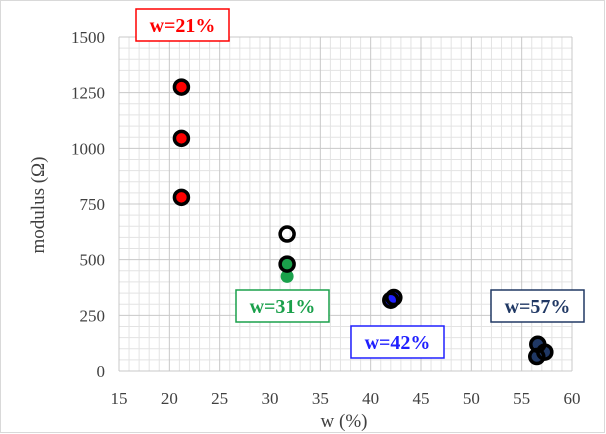  Describe the element at coordinates (101, 371) in the screenshot. I see `y-tick-label: 0` at that location.